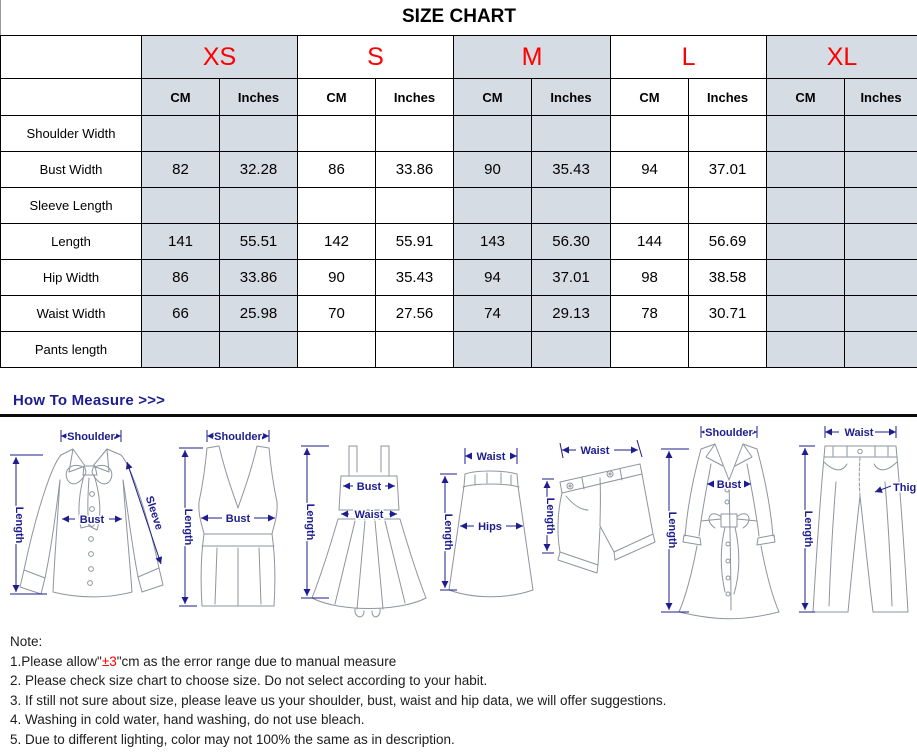 This screenshot has height=753, width=917. I want to click on size-header-s: S, so click(376, 57).